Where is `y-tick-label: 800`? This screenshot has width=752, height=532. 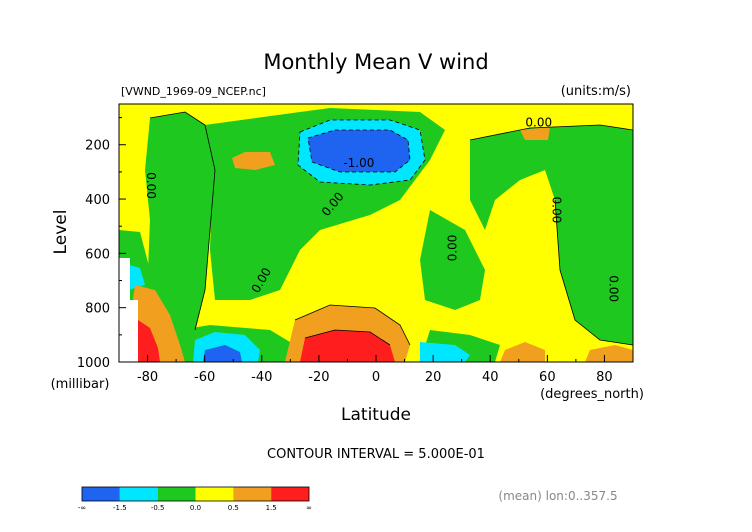
y-tick-label: 800 is located at coordinates (97, 309).